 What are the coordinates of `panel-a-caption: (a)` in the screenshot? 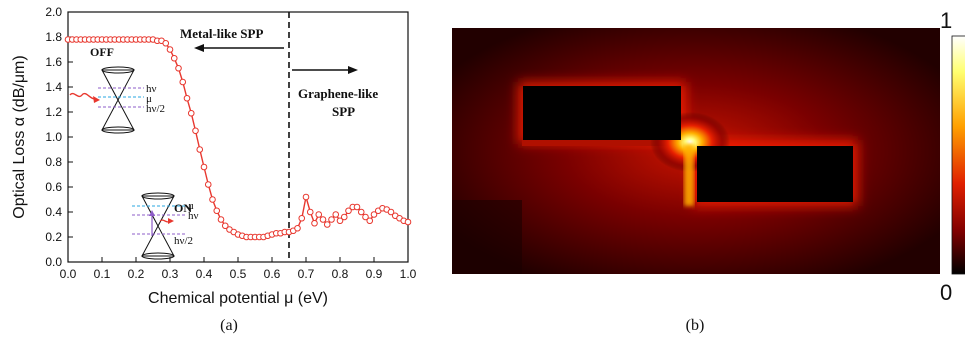 It's located at (229, 325).